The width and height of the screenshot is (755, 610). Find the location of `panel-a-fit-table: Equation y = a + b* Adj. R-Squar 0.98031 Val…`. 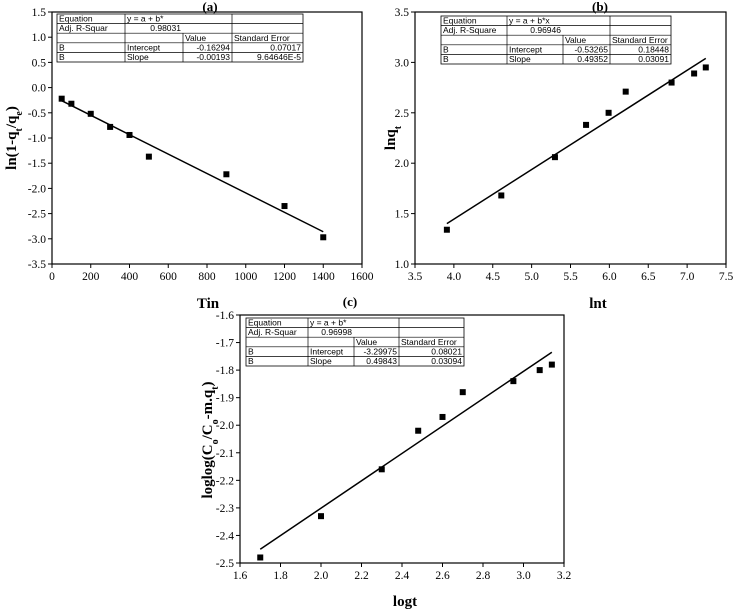

panel-a-fit-table: Equation y = a + b* Adj. R-Squar 0.98031 Val… is located at coordinates (180, 38).